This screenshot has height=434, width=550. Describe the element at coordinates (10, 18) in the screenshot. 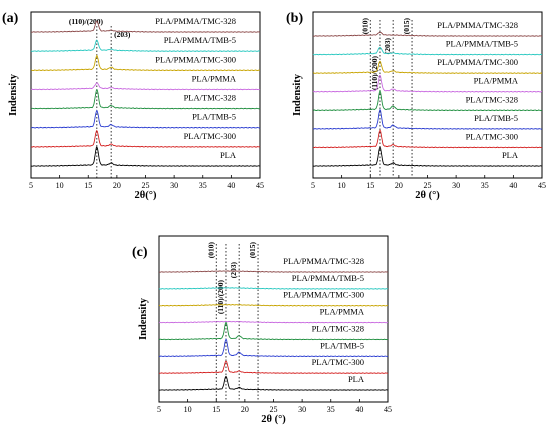

I see `panel-label: (a)` at that location.